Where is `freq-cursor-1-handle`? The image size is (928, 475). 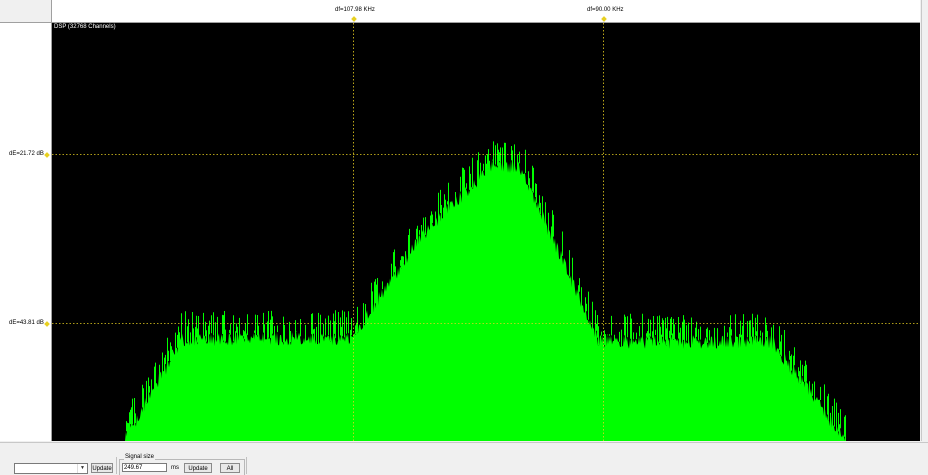
freq-cursor-1-handle is located at coordinates (354, 19).